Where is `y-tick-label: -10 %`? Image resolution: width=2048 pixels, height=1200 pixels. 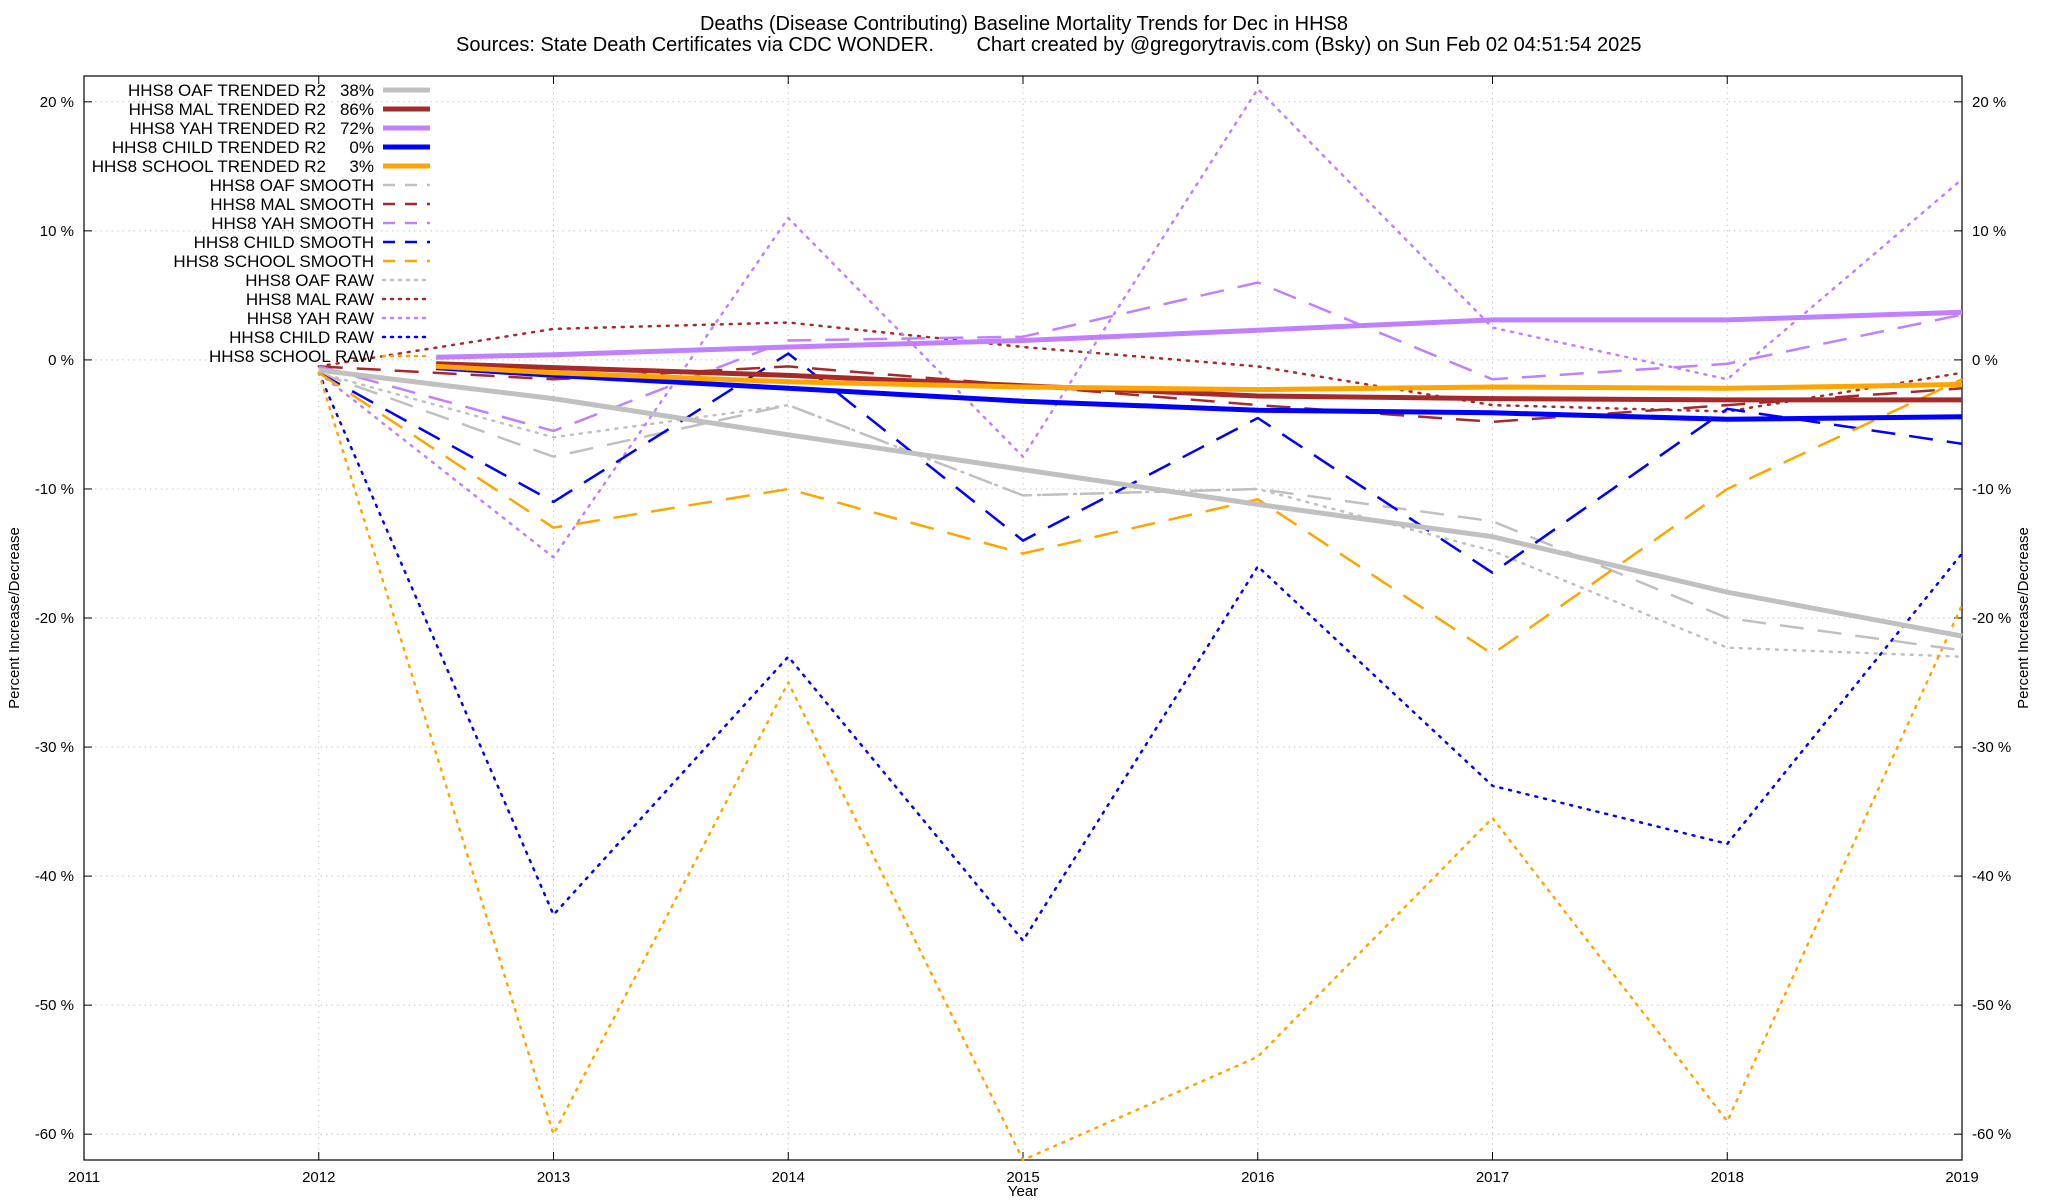 y-tick-label: -10 % is located at coordinates (54, 489).